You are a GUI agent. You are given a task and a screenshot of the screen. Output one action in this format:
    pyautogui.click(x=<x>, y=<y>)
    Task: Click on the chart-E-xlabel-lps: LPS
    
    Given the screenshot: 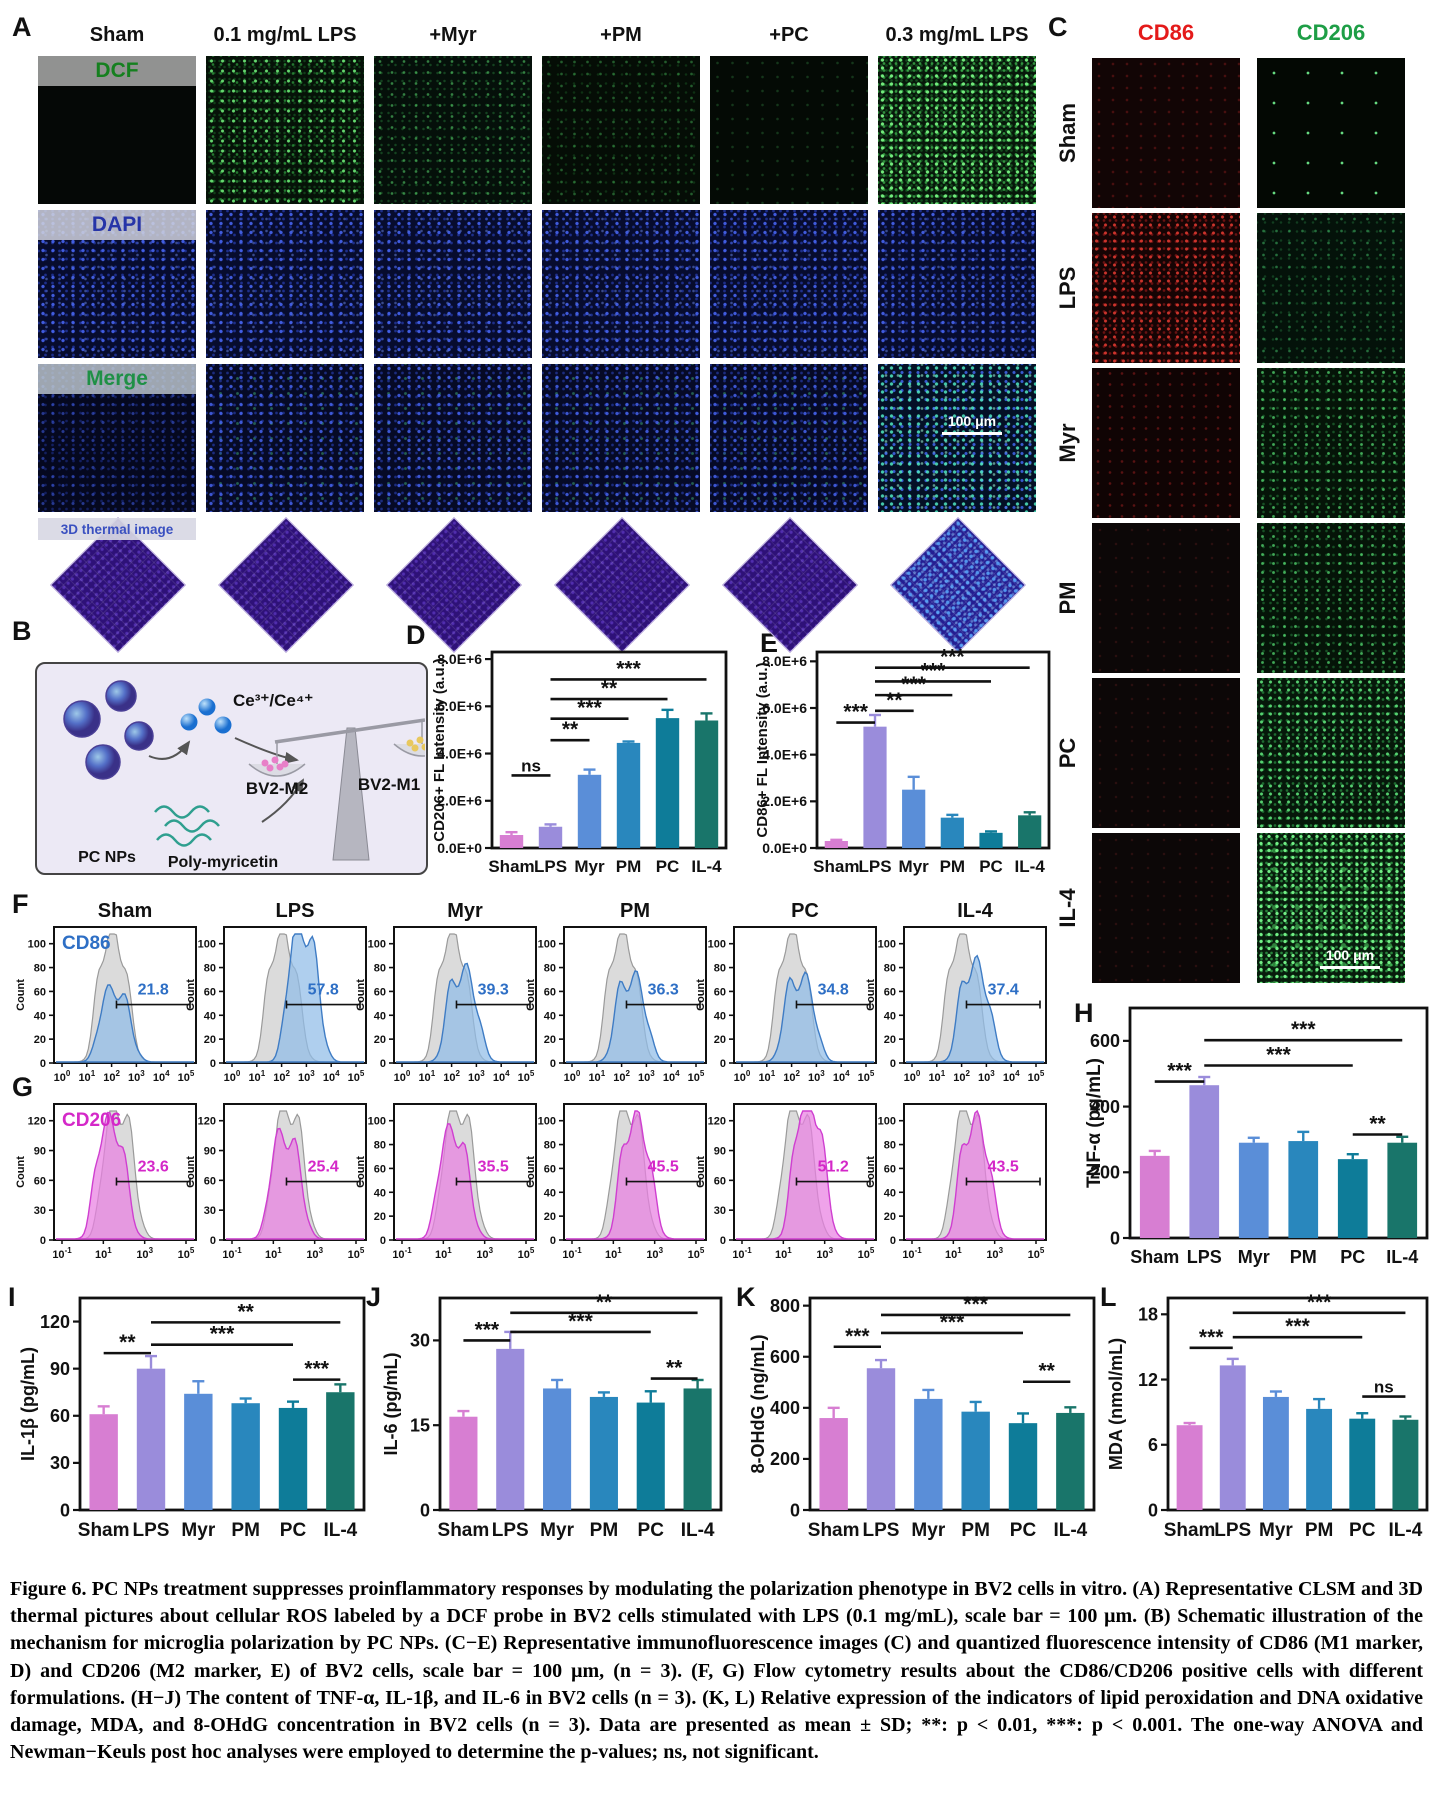 What is the action you would take?
    pyautogui.click(x=874, y=866)
    